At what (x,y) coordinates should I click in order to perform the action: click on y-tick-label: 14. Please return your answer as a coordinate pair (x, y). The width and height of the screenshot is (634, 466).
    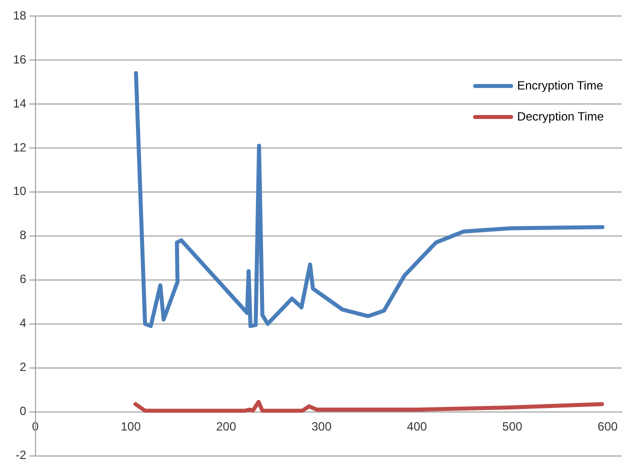
    Looking at the image, I should click on (19, 103).